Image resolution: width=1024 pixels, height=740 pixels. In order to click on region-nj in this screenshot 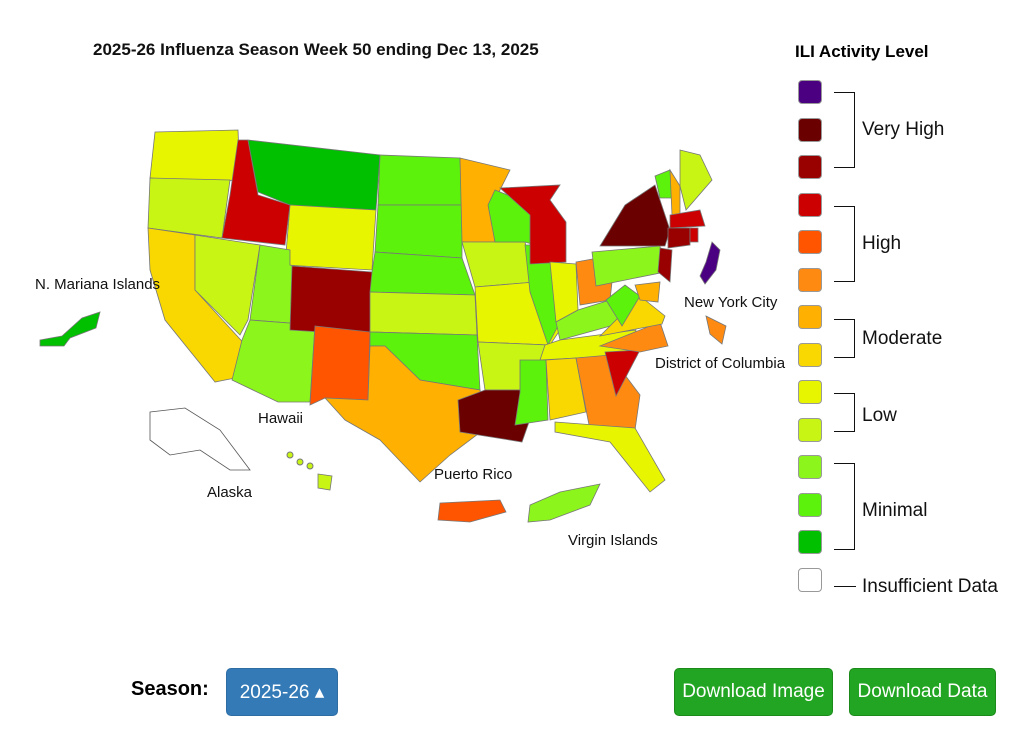, I will do `click(665, 265)`.